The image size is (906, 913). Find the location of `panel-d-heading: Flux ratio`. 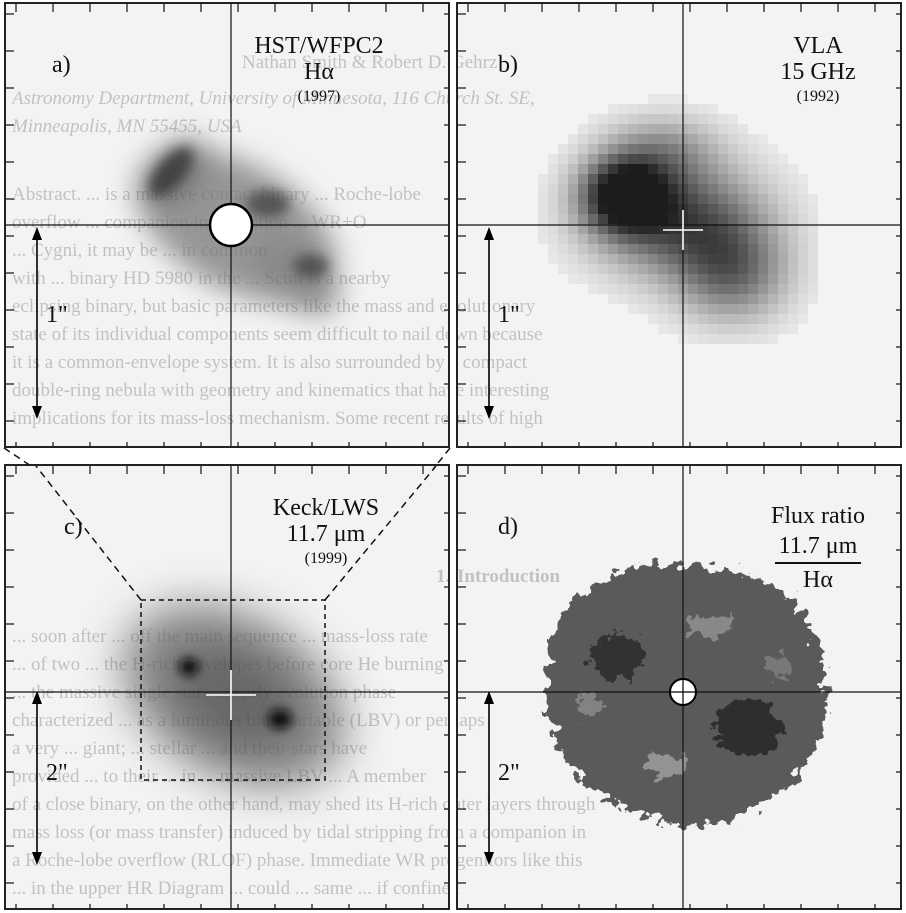

panel-d-heading: Flux ratio is located at coordinates (818, 516).